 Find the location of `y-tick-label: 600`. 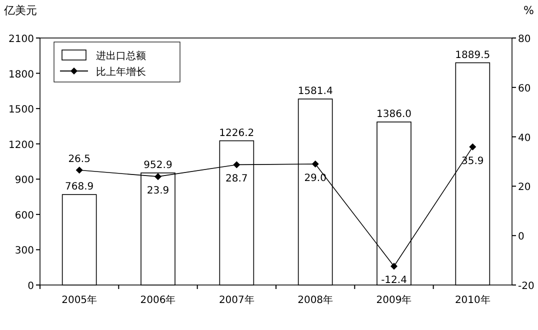

y-tick-label: 600 is located at coordinates (24, 216).